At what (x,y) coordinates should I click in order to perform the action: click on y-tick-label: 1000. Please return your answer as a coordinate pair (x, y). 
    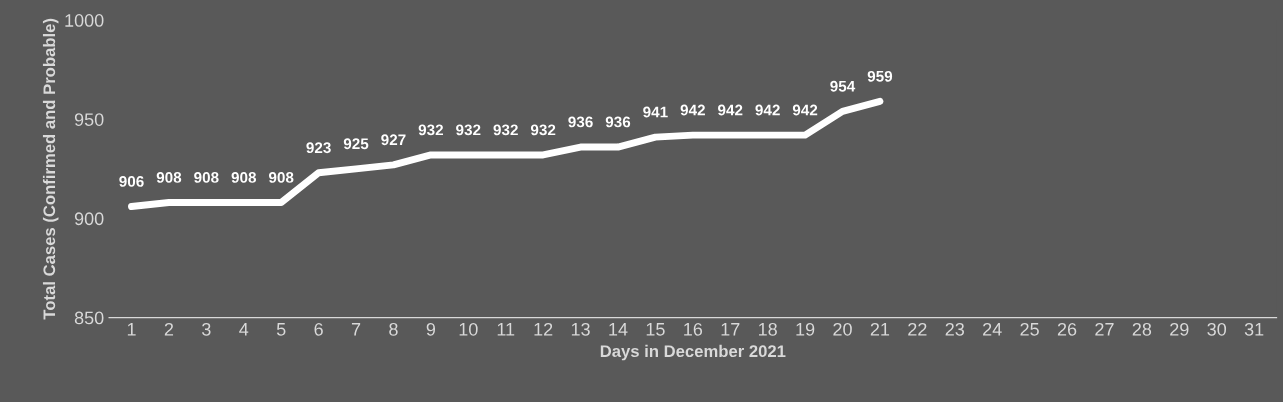
    Looking at the image, I should click on (84, 20).